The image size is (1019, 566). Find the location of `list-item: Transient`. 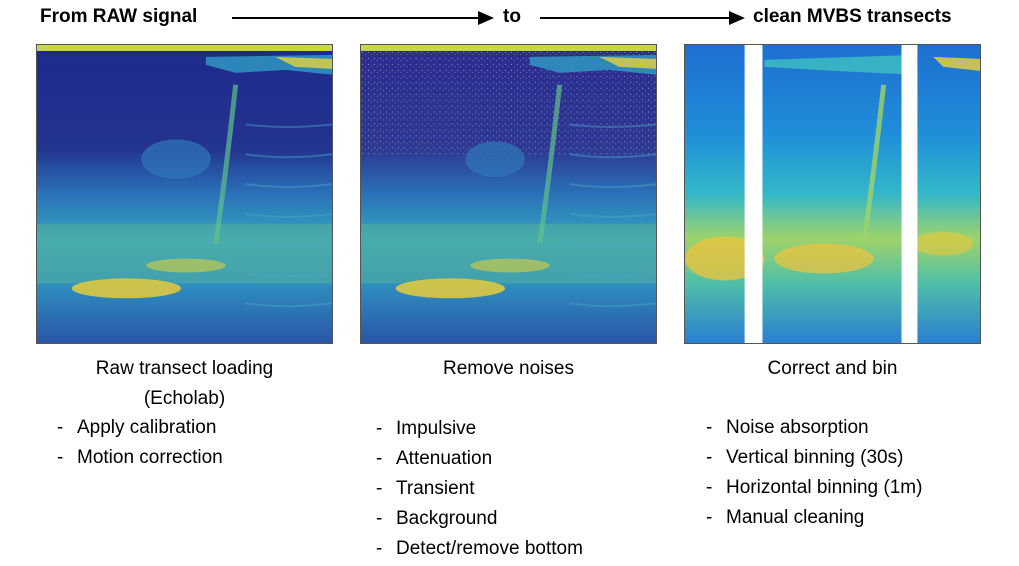

list-item: Transient is located at coordinates (479, 489).